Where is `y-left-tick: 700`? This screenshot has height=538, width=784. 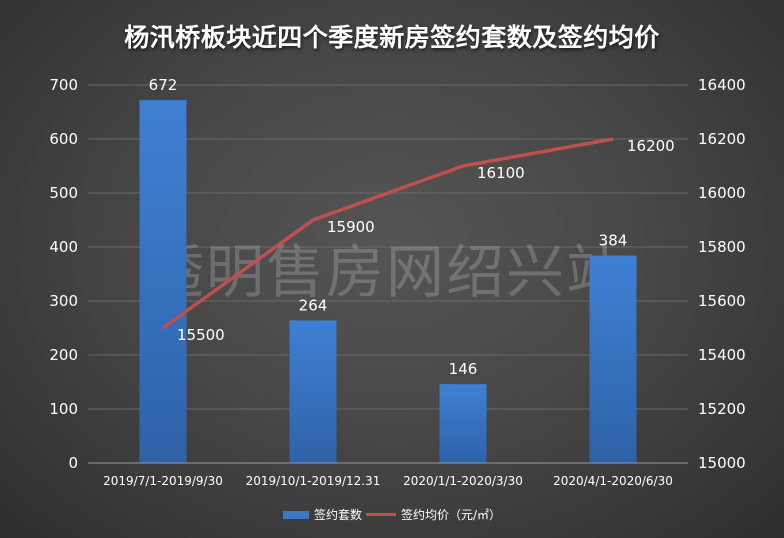
y-left-tick: 700 is located at coordinates (63, 85).